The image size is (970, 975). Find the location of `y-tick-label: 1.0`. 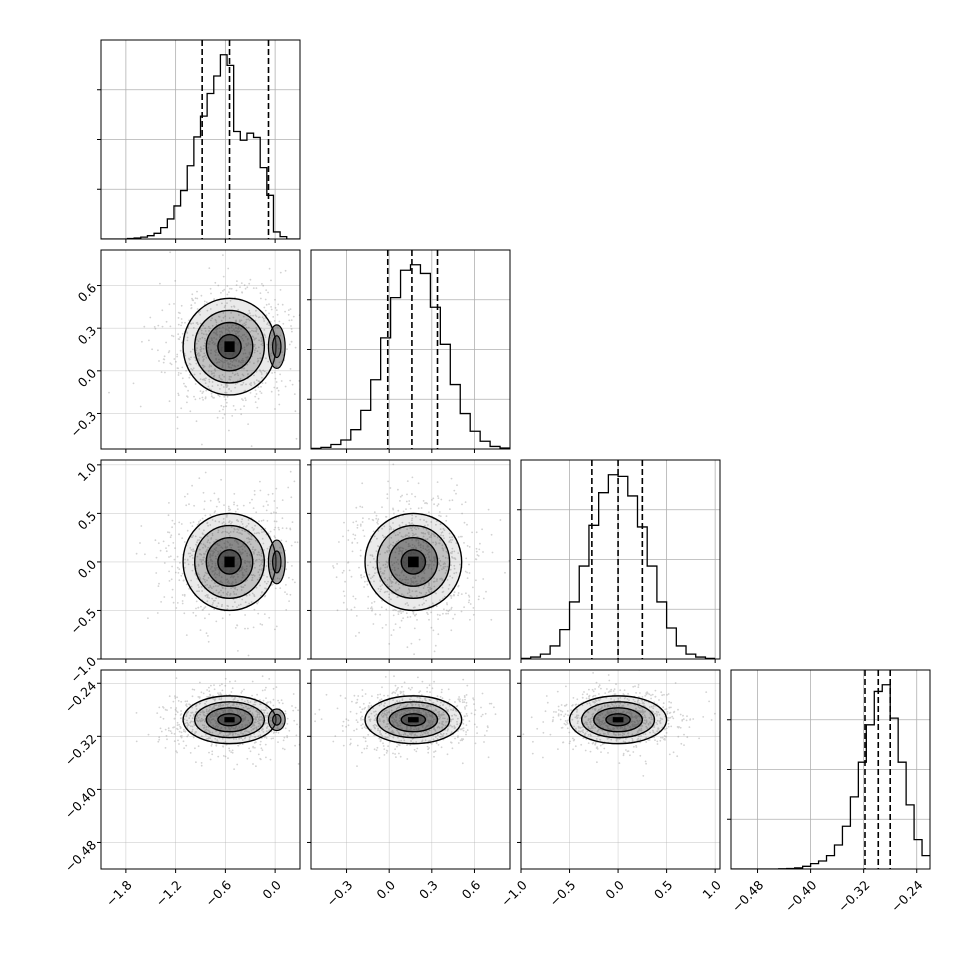

y-tick-label: 1.0 is located at coordinates (87, 472).